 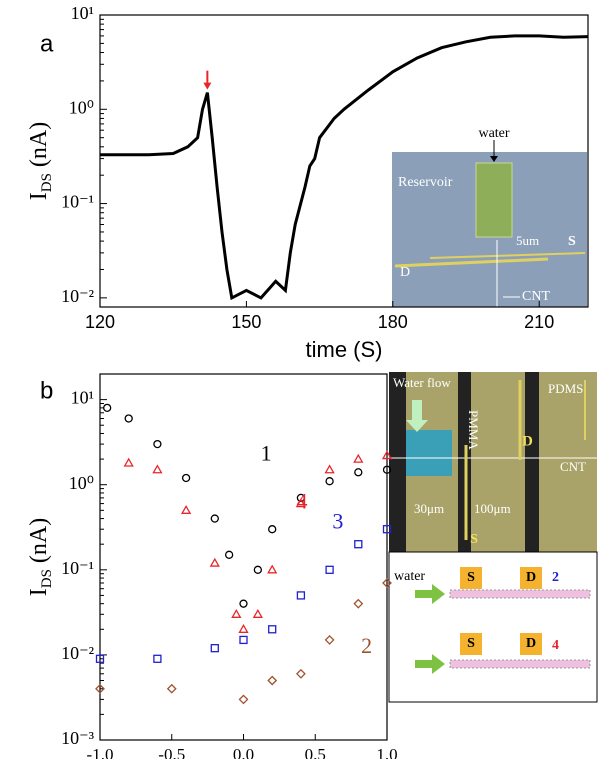 What do you see at coordinates (493, 627) in the screenshot?
I see `schematic` at bounding box center [493, 627].